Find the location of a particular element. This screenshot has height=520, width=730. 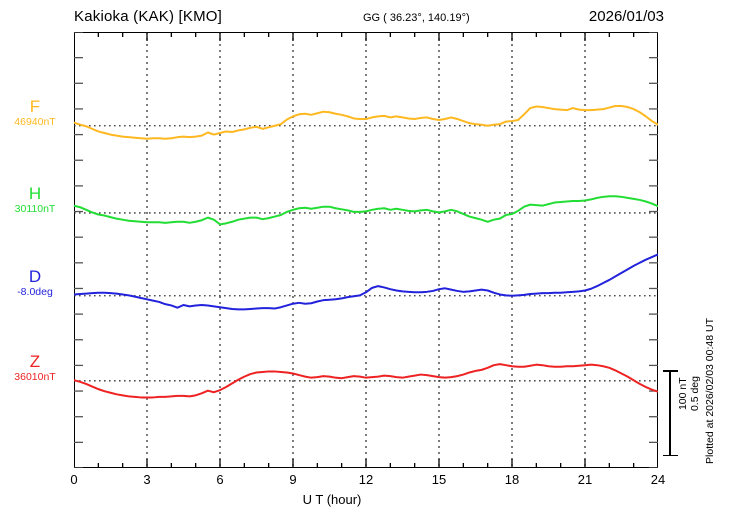

x-tick-label: 18 is located at coordinates (512, 479).